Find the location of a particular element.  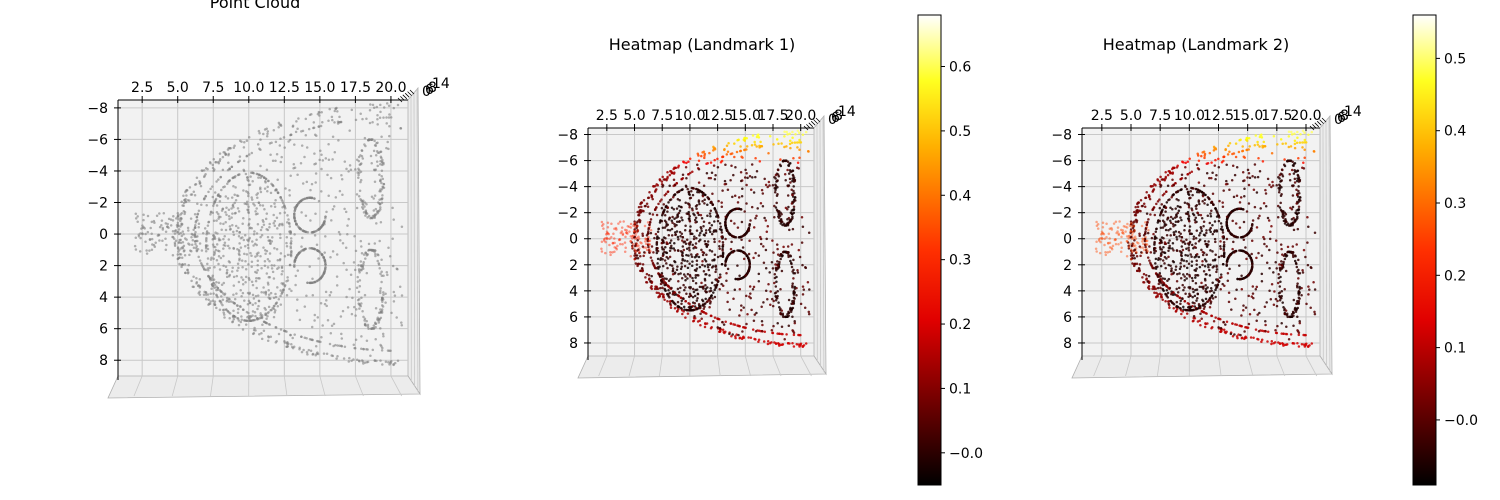

z-tick is located at coordinates (1314, 126).